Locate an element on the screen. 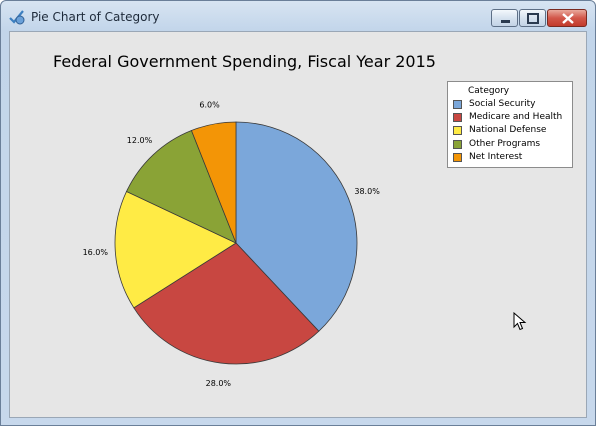  pie-slice-medicare-and-health is located at coordinates (226, 303).